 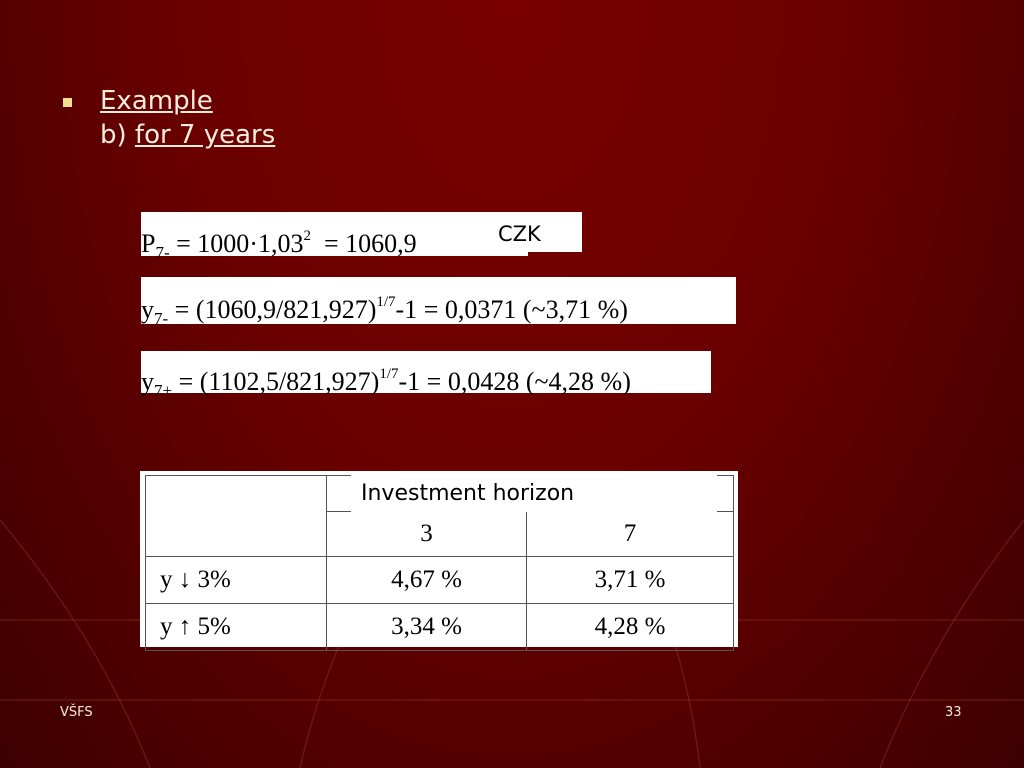 What do you see at coordinates (276, 381) in the screenshot?
I see `formula-part: = (1102,5/821,927)` at bounding box center [276, 381].